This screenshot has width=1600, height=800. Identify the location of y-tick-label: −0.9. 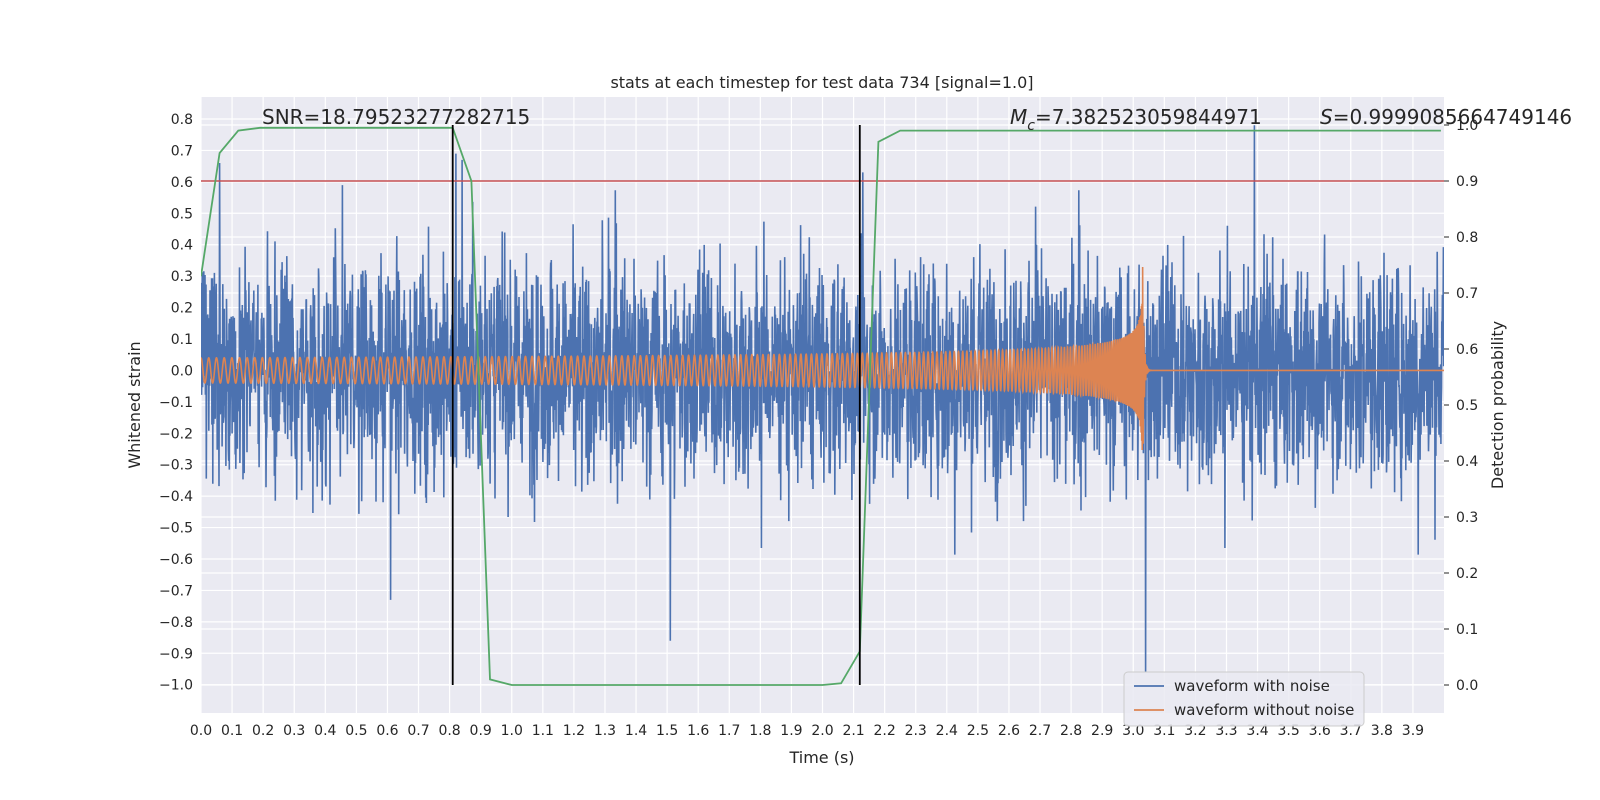
(176, 654).